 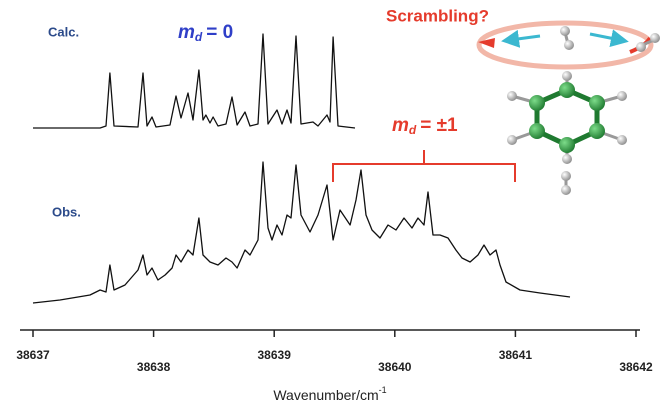 What do you see at coordinates (275, 355) in the screenshot?
I see `x-tick-label: 38639` at bounding box center [275, 355].